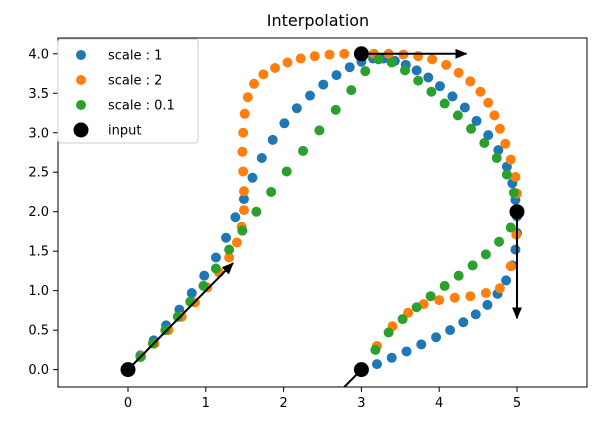 The image size is (600, 426). I want to click on x-tick-label: 3, so click(361, 403).